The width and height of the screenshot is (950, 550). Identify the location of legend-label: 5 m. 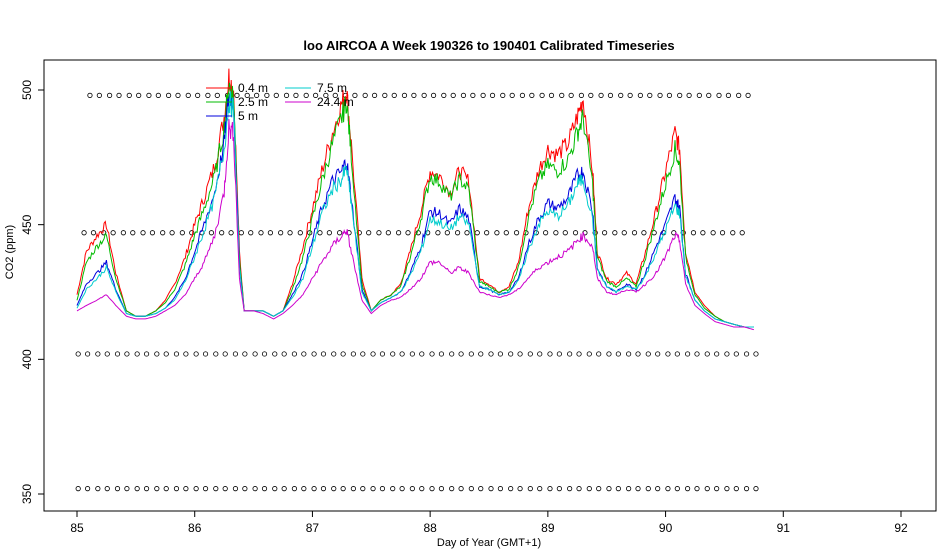
(248, 116).